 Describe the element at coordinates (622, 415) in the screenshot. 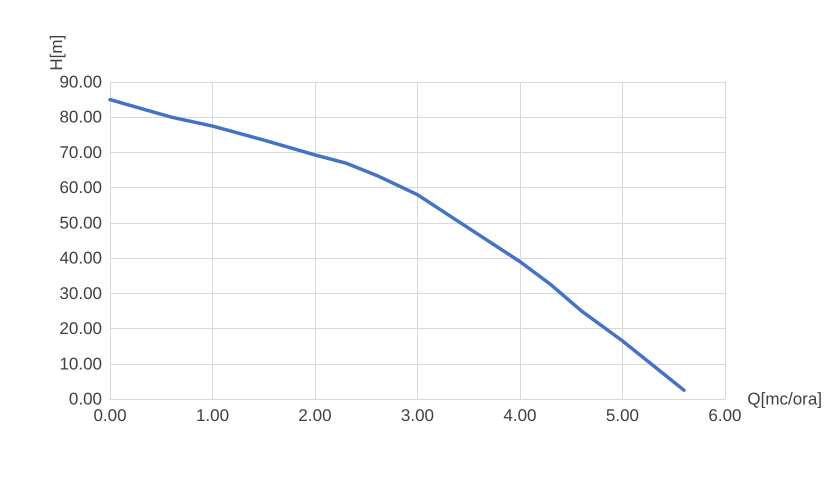

I see `x-tick-label: 5.00` at that location.